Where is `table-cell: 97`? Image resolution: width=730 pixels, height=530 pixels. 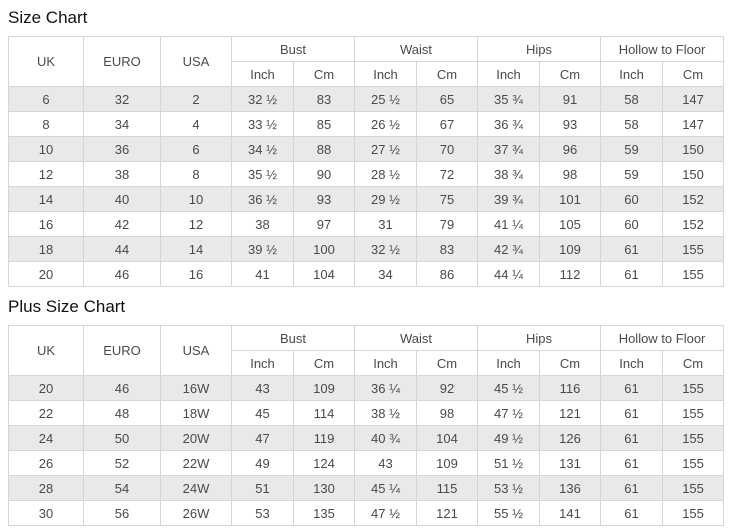
table-cell: 97 is located at coordinates (324, 224).